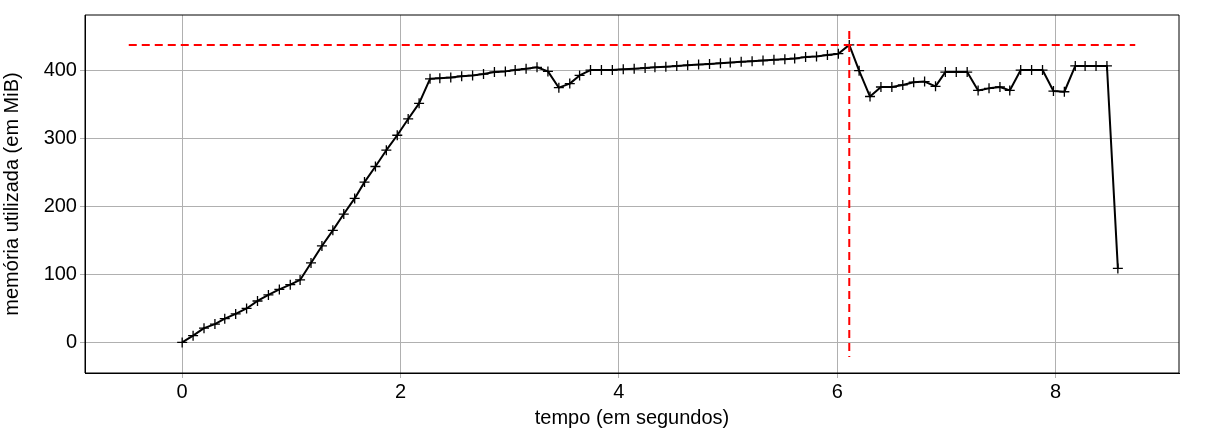 The image size is (1215, 430). Describe the element at coordinates (60, 69) in the screenshot. I see `y-tick-label: 400` at that location.